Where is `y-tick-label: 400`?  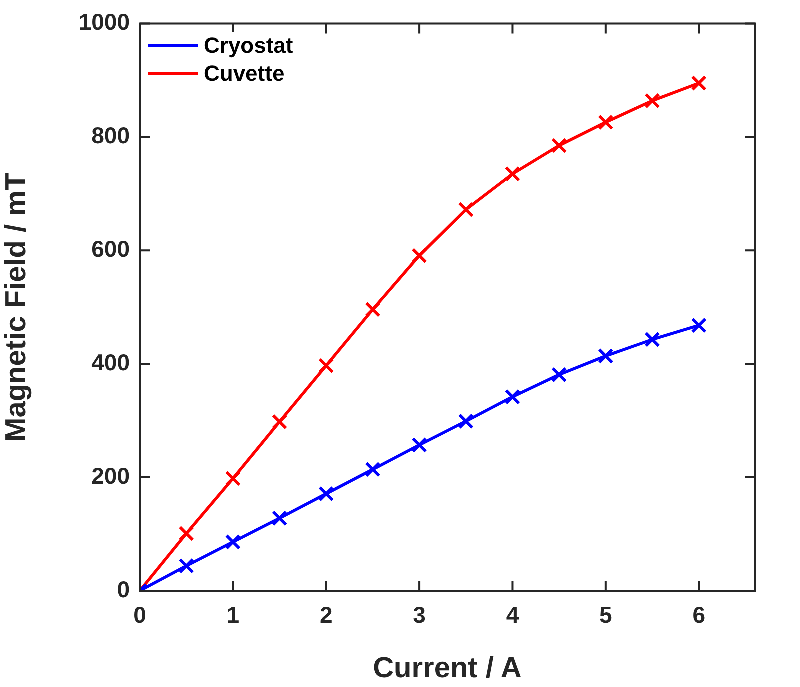
y-tick-label: 400 is located at coordinates (111, 362).